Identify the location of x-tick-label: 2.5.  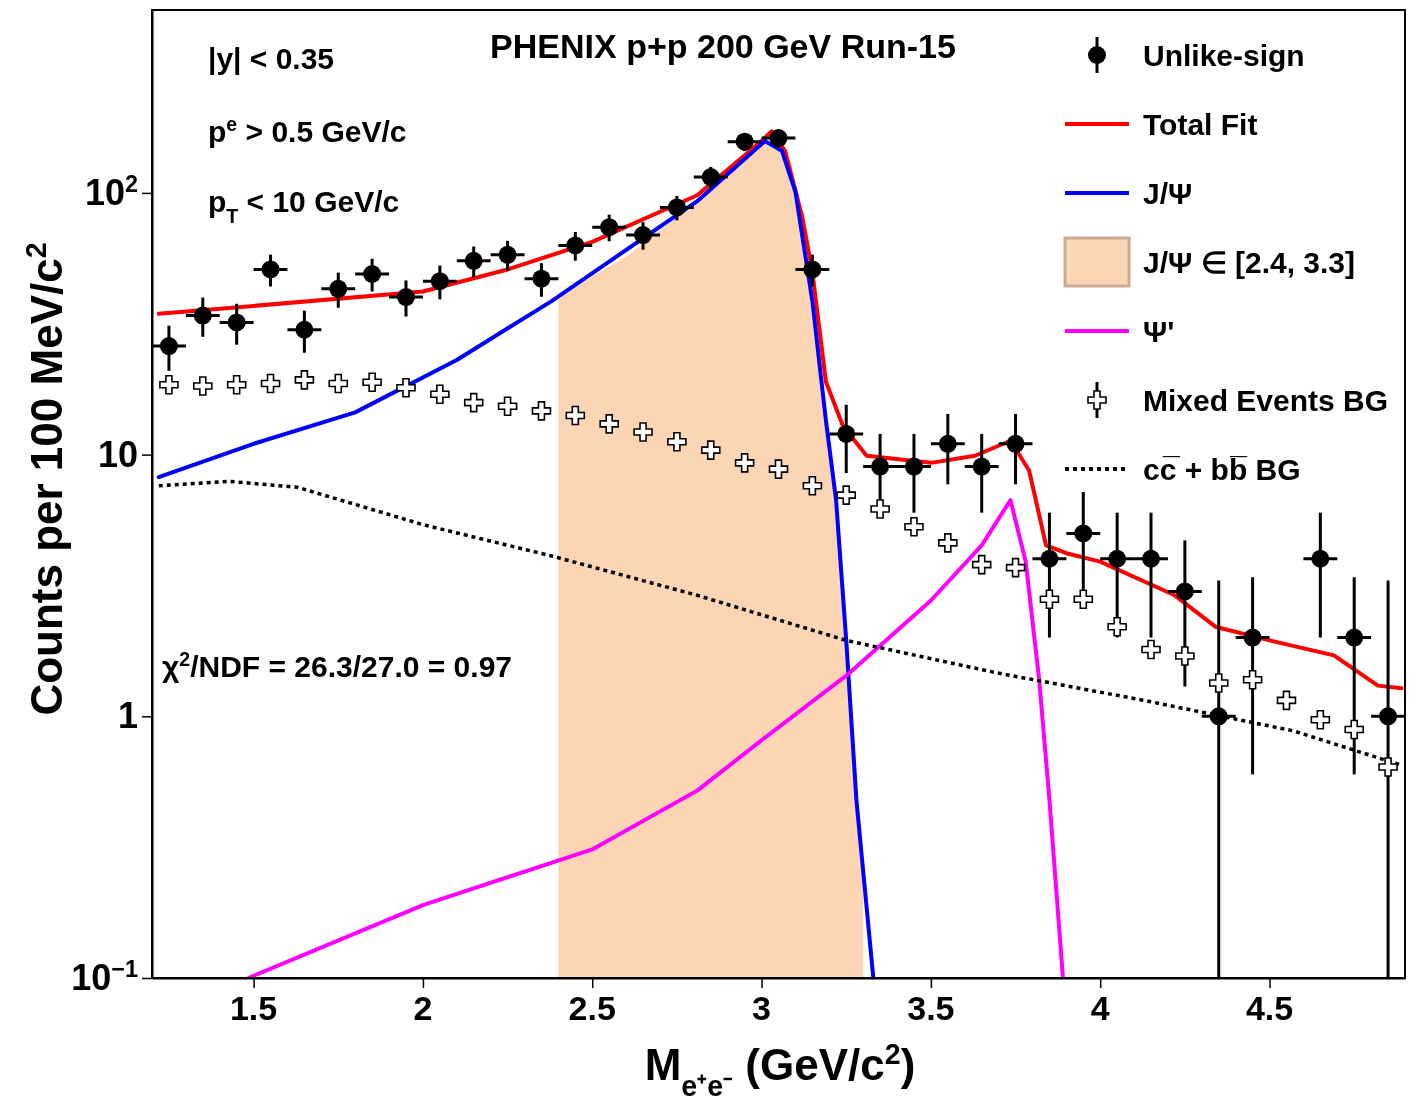
(592, 1008).